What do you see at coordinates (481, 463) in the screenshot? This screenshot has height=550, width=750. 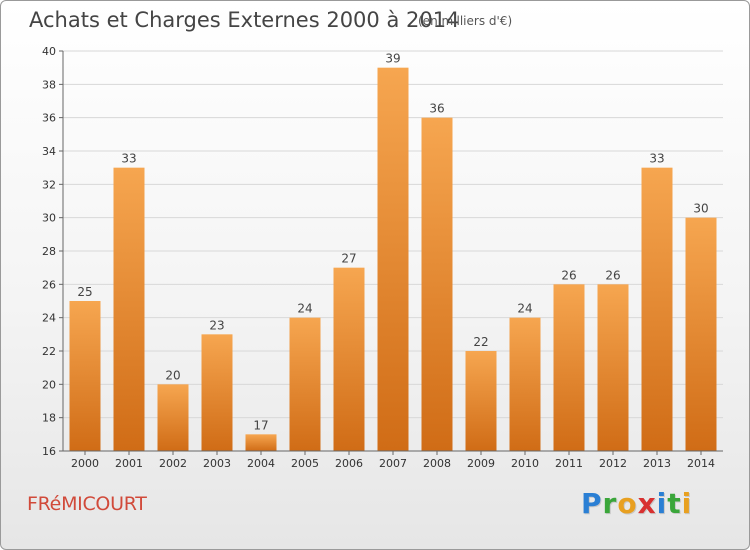 I see `x-tick-label: 2009` at bounding box center [481, 463].